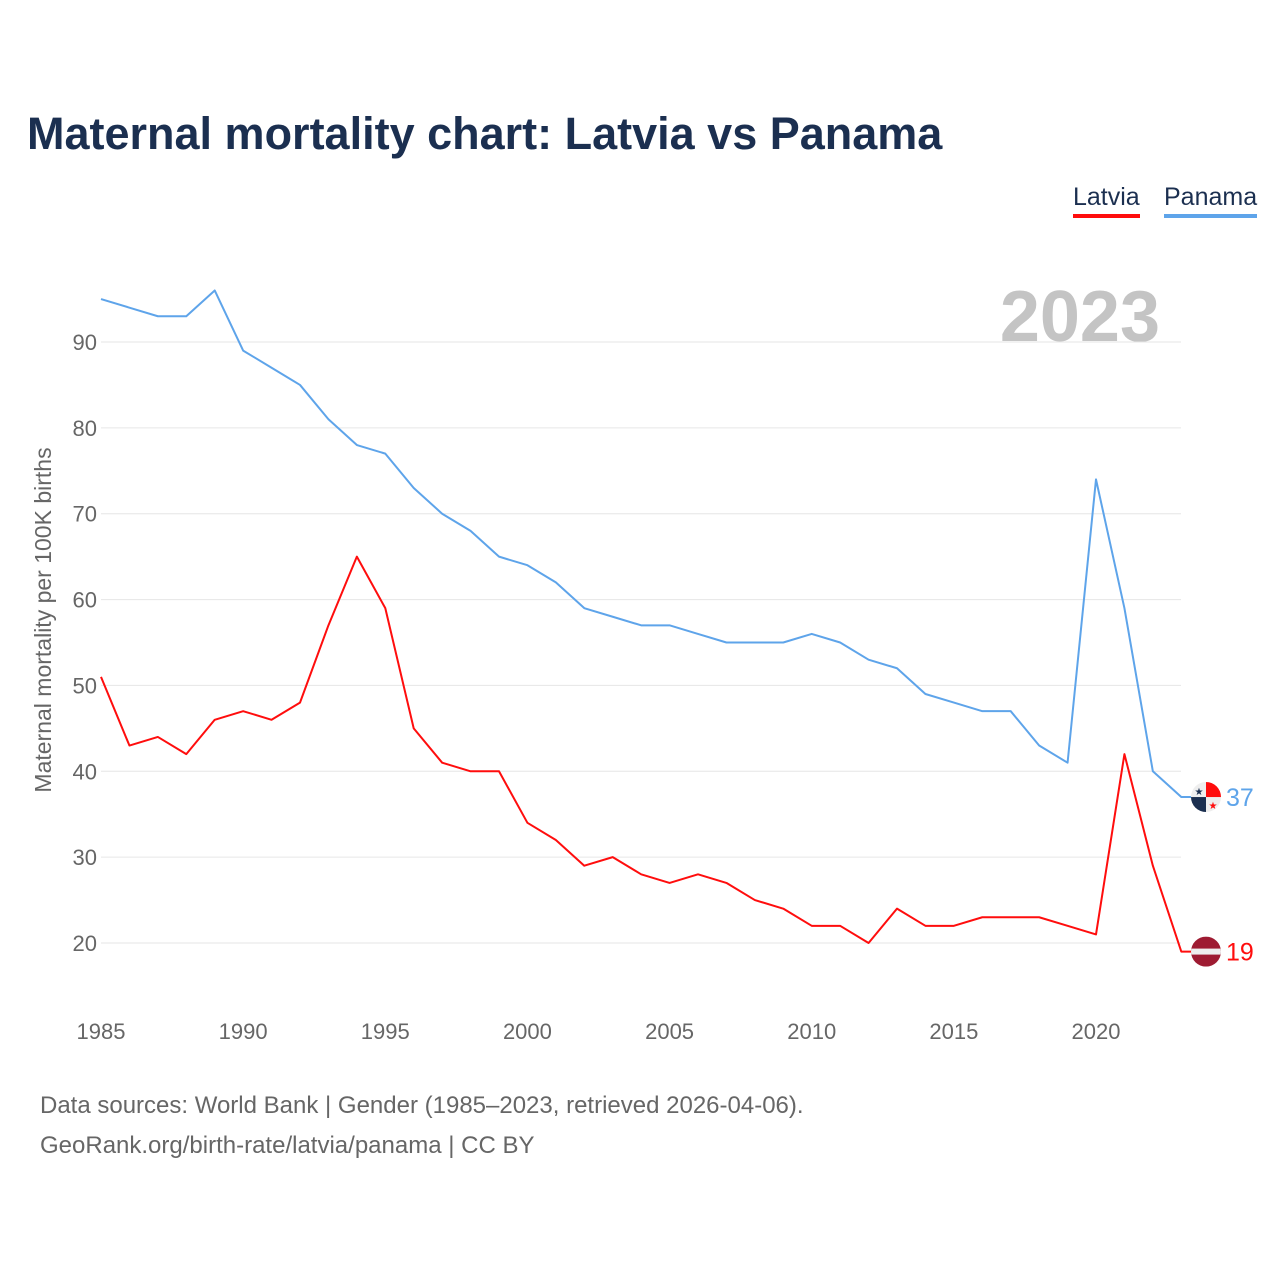 The height and width of the screenshot is (1280, 1280). I want to click on y-tick-label: 80, so click(85, 428).